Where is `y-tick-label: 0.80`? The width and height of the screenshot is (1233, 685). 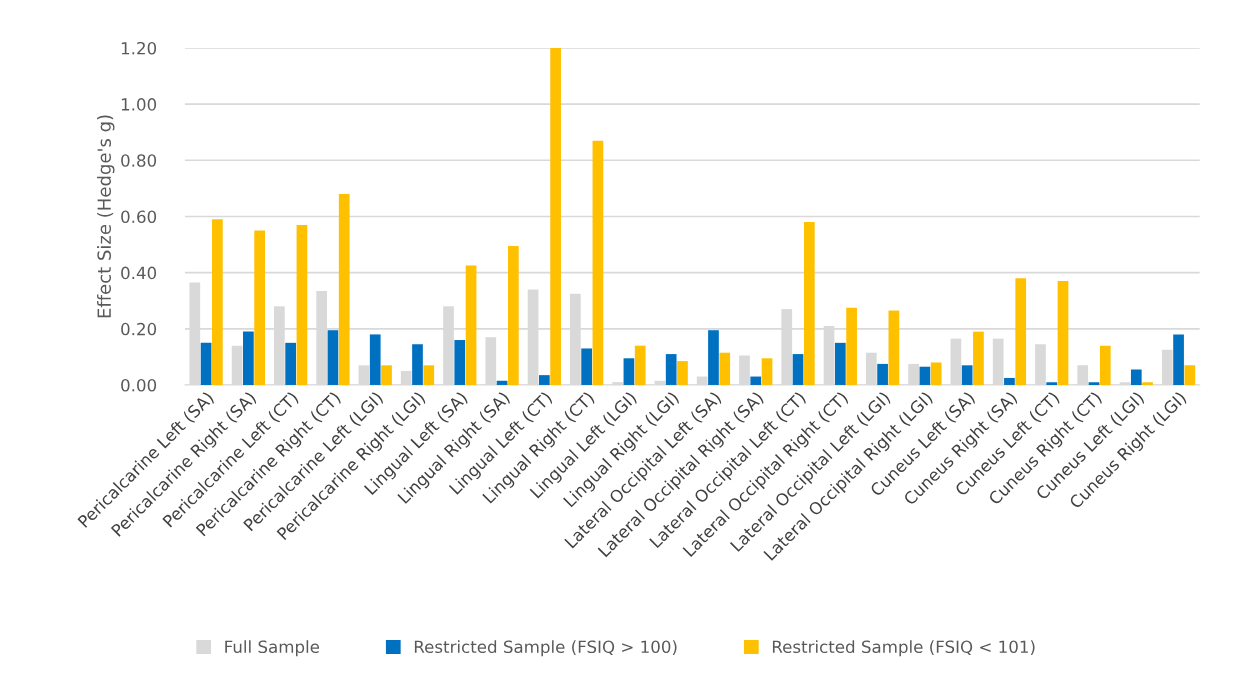 y-tick-label: 0.80 is located at coordinates (139, 160).